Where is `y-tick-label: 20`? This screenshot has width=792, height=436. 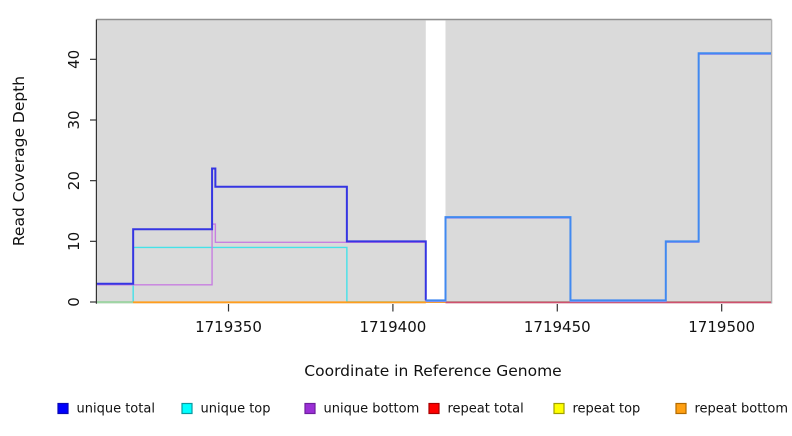 y-tick-label: 20 is located at coordinates (74, 180).